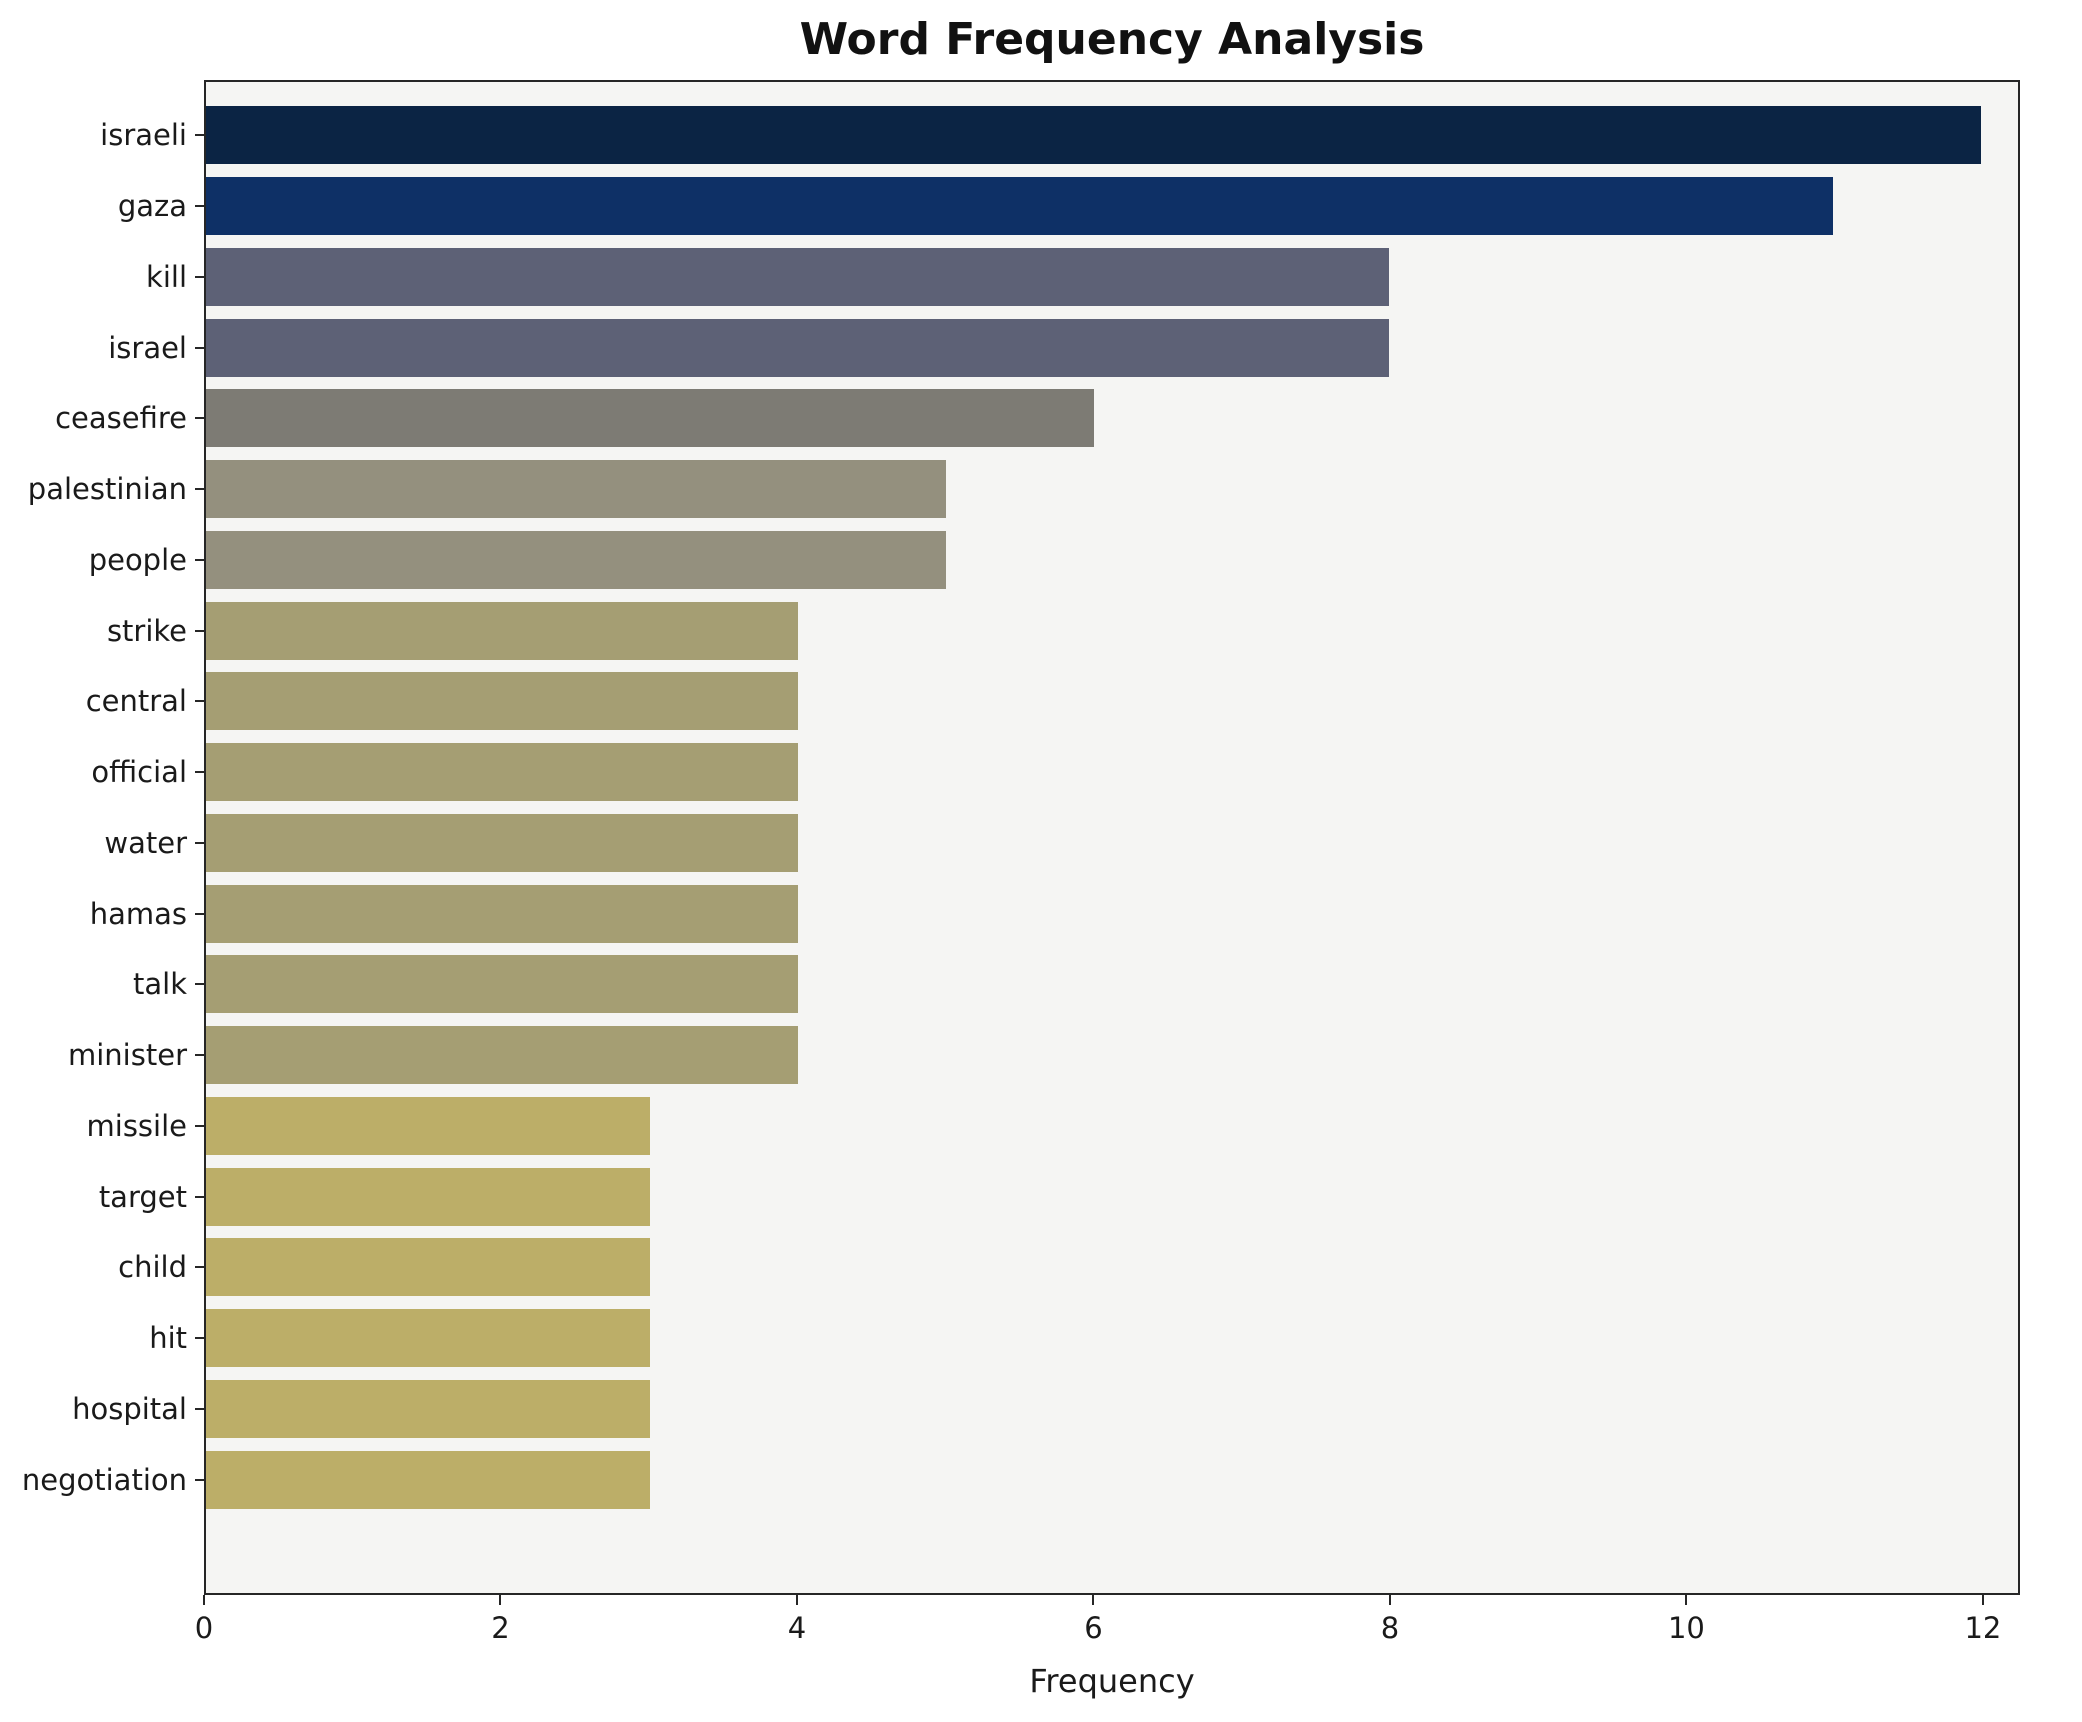 The image size is (2082, 1722). I want to click on category-label: negotiation, so click(104, 1479).